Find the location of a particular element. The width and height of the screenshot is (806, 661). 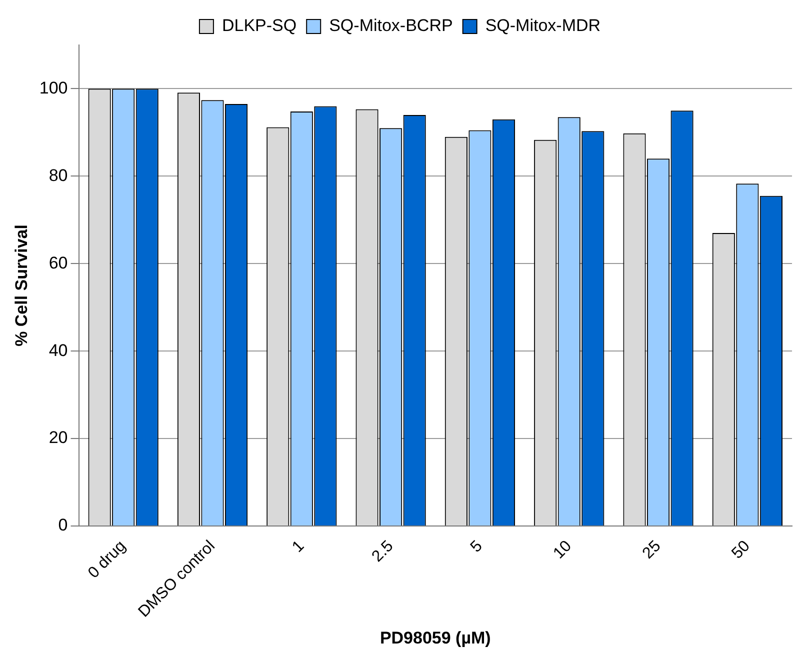

y-tick-label: 60 is located at coordinates (58, 262).